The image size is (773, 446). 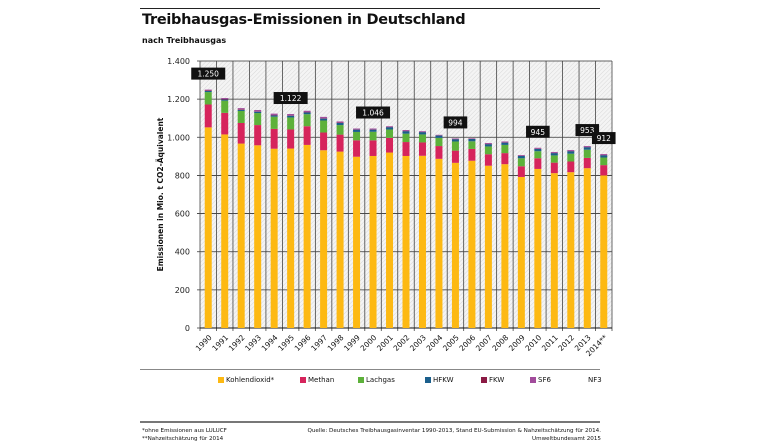 I want to click on total-label-box, so click(x=208, y=73).